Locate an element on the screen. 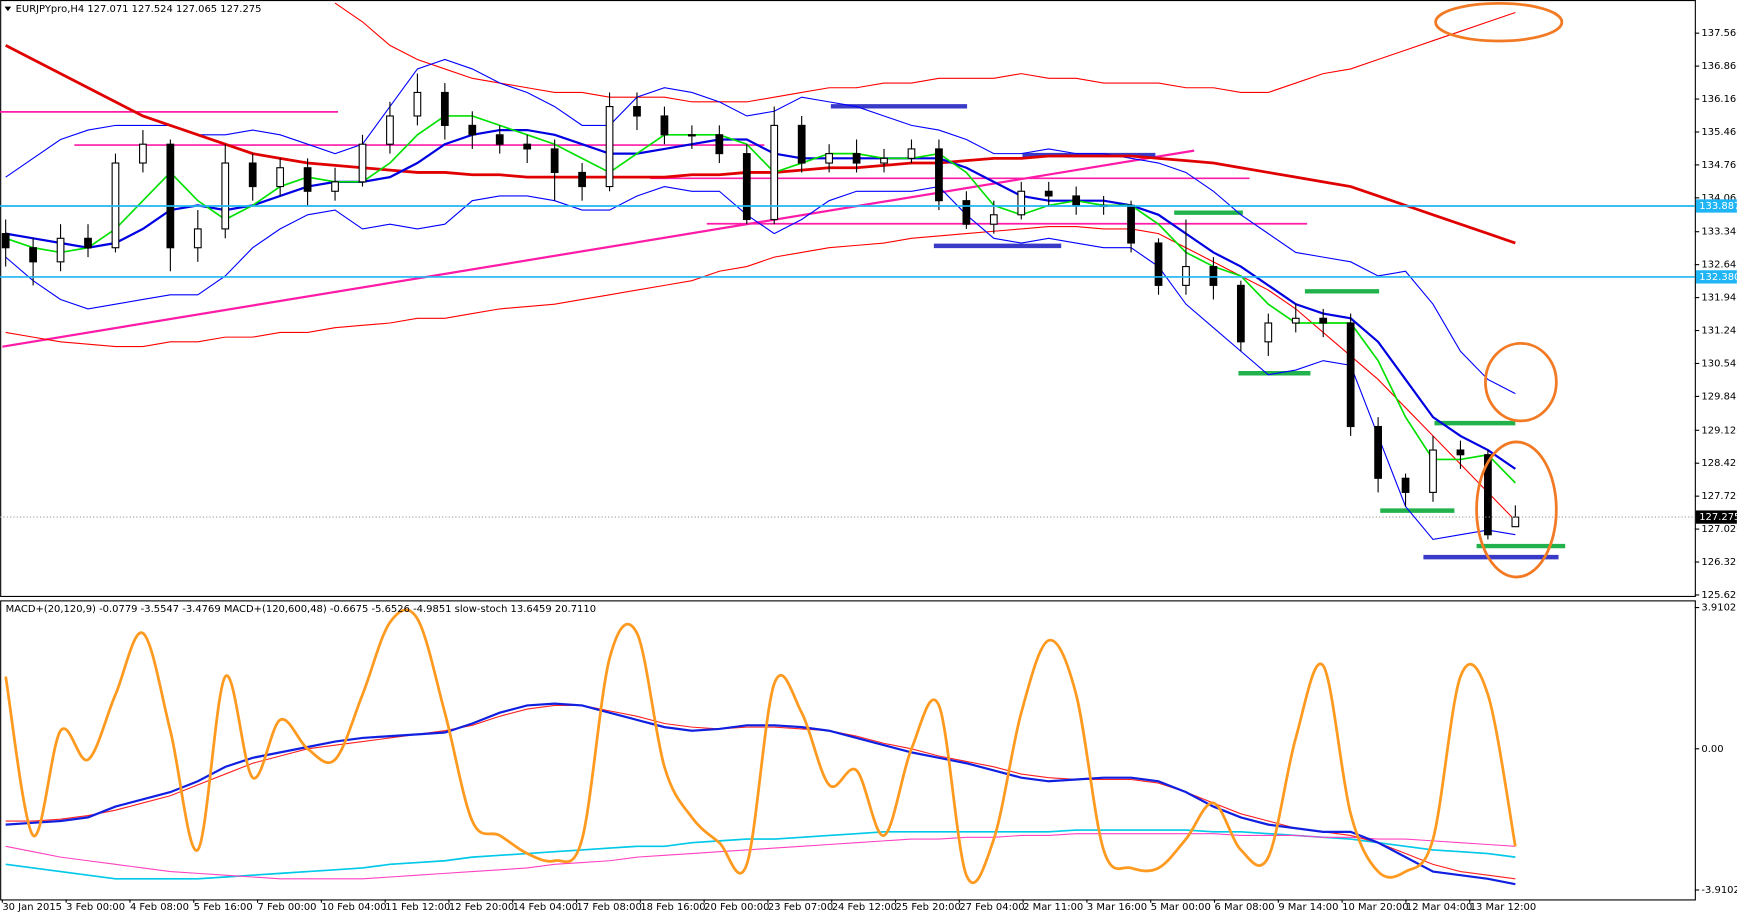  last-price-label: 127.275 is located at coordinates (1718, 517).